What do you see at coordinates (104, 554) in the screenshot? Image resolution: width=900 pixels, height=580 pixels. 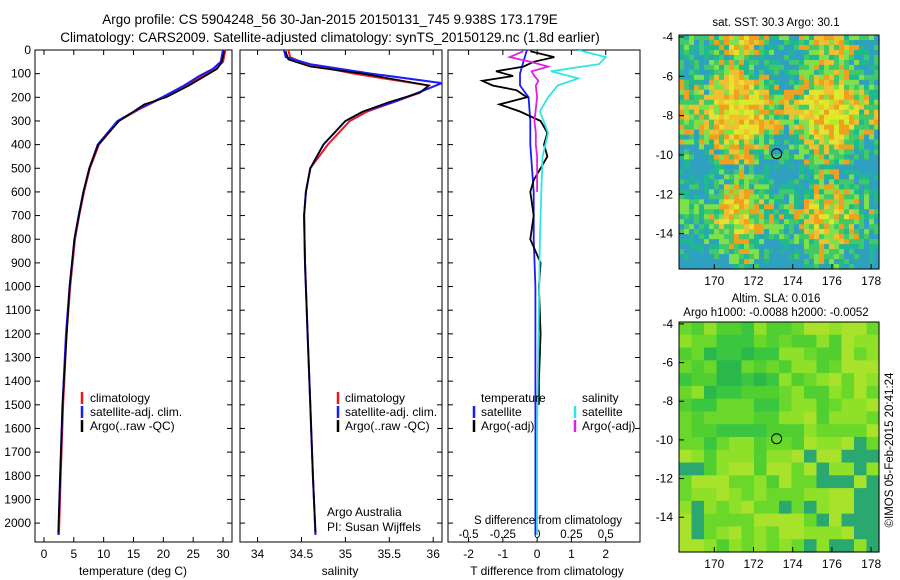 I see `x-tick-label: 10` at bounding box center [104, 554].